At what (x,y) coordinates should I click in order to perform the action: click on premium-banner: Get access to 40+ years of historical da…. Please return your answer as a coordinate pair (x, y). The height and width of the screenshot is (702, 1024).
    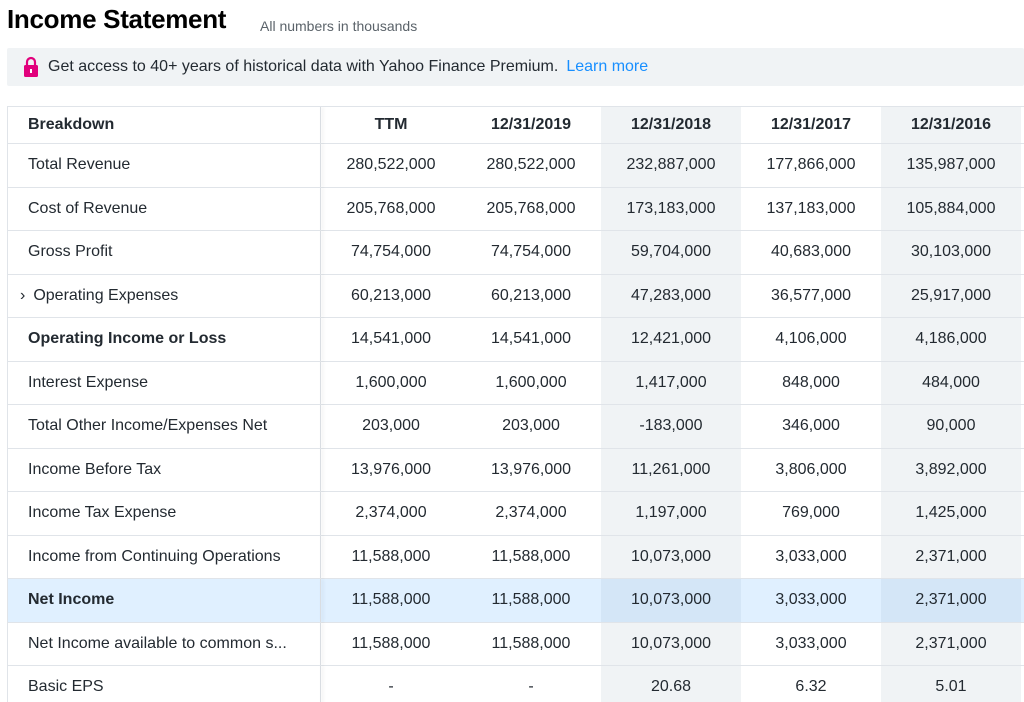
    Looking at the image, I should click on (515, 67).